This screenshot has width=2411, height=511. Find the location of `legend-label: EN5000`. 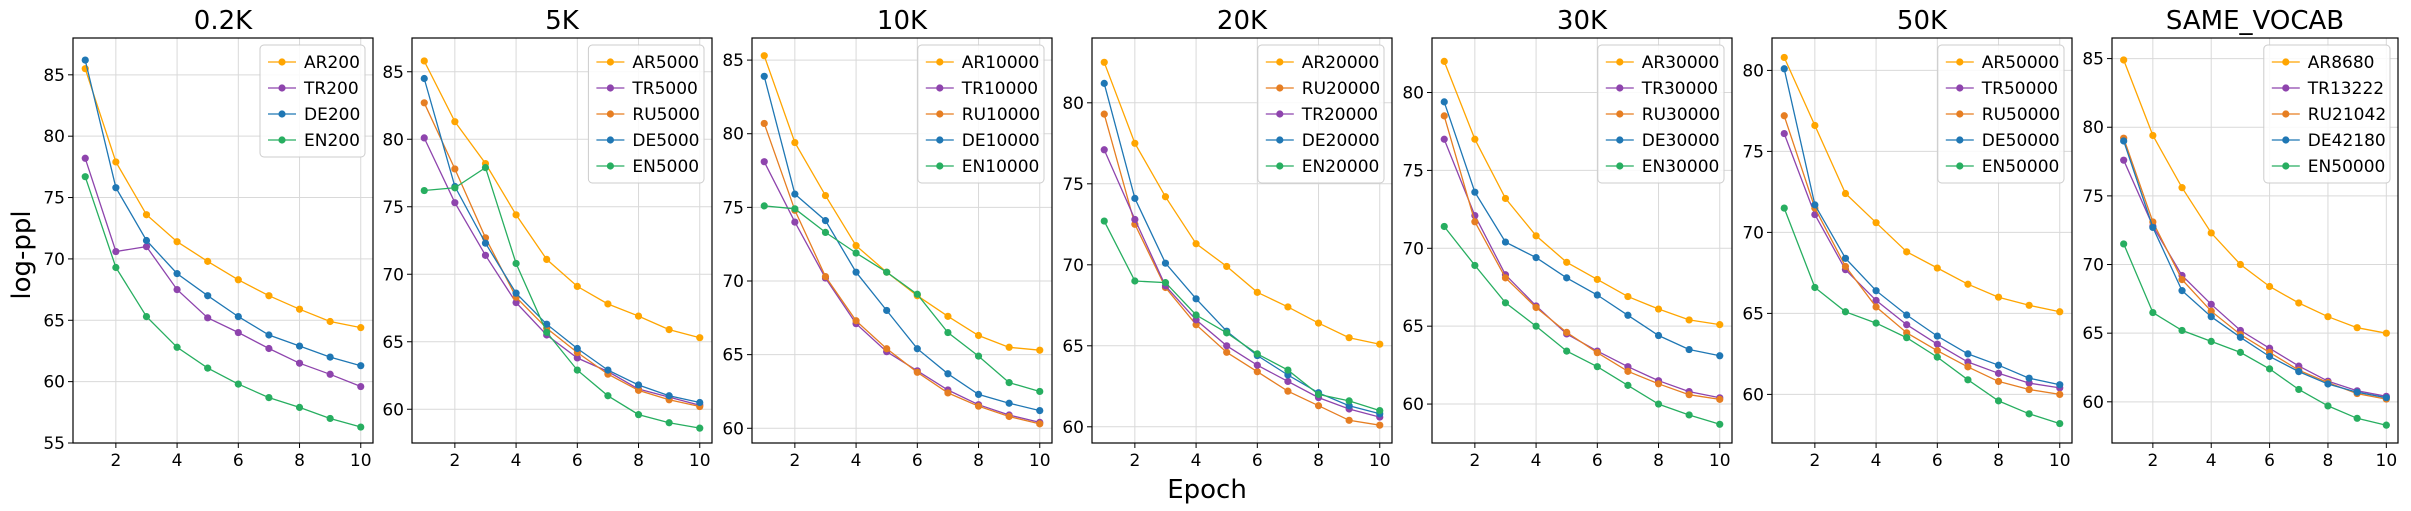

legend-label: EN5000 is located at coordinates (665, 167).